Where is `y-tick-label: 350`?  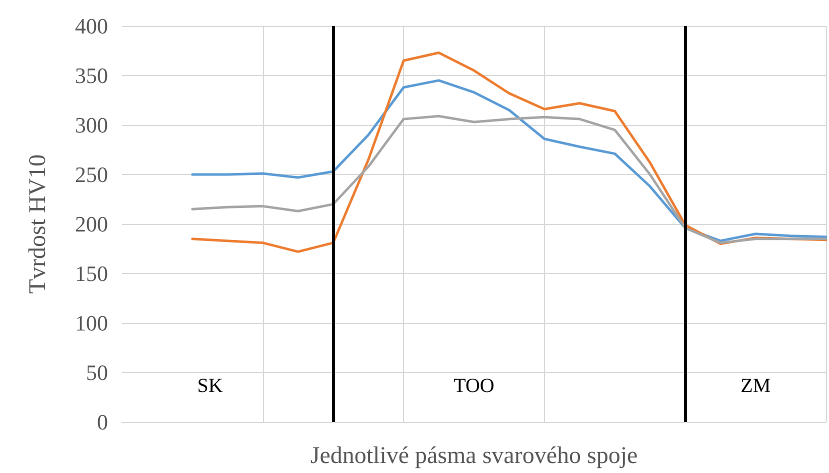
y-tick-label: 350 is located at coordinates (91, 75).